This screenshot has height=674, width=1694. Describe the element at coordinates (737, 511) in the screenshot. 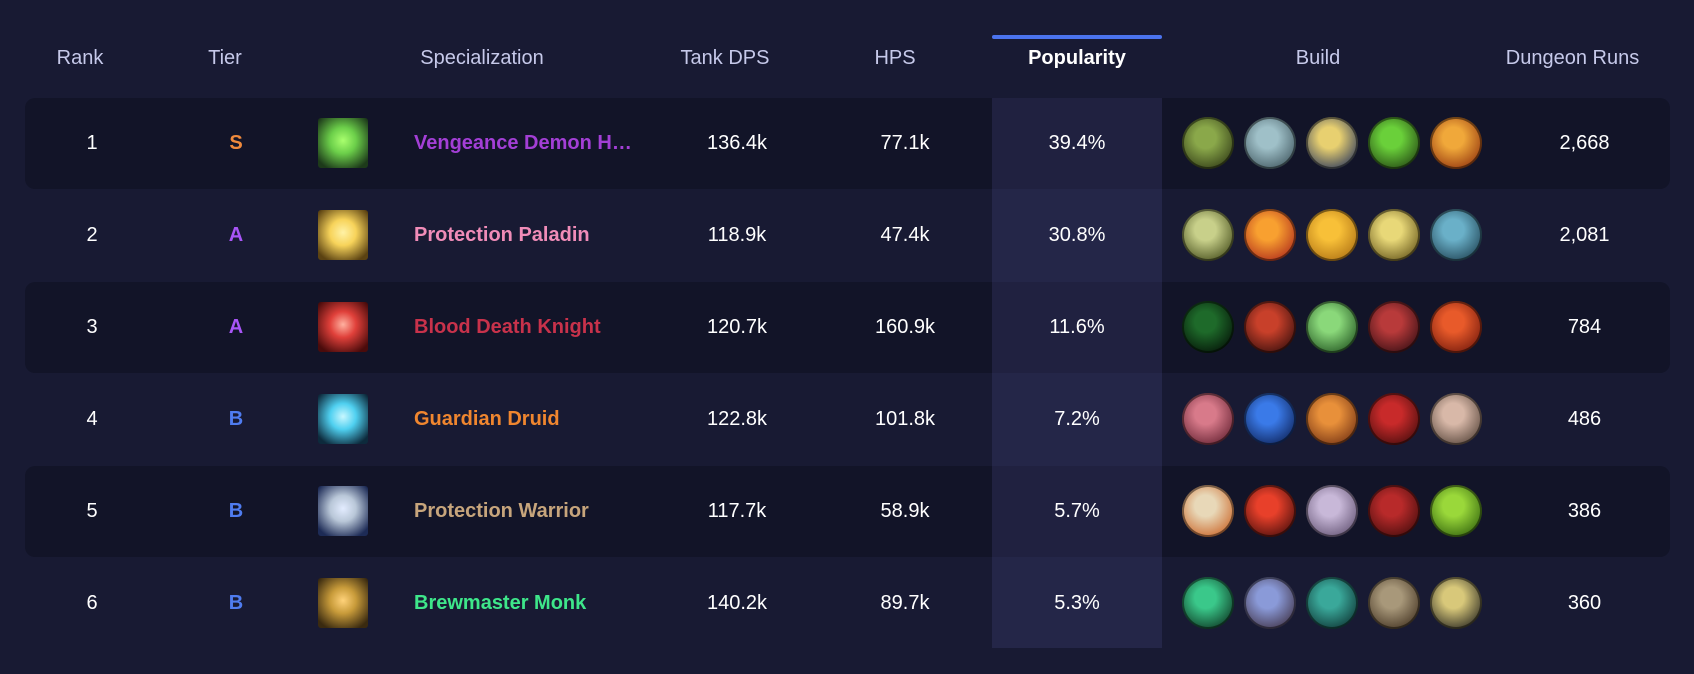

I see `tank-dps-value: 117.7k` at that location.